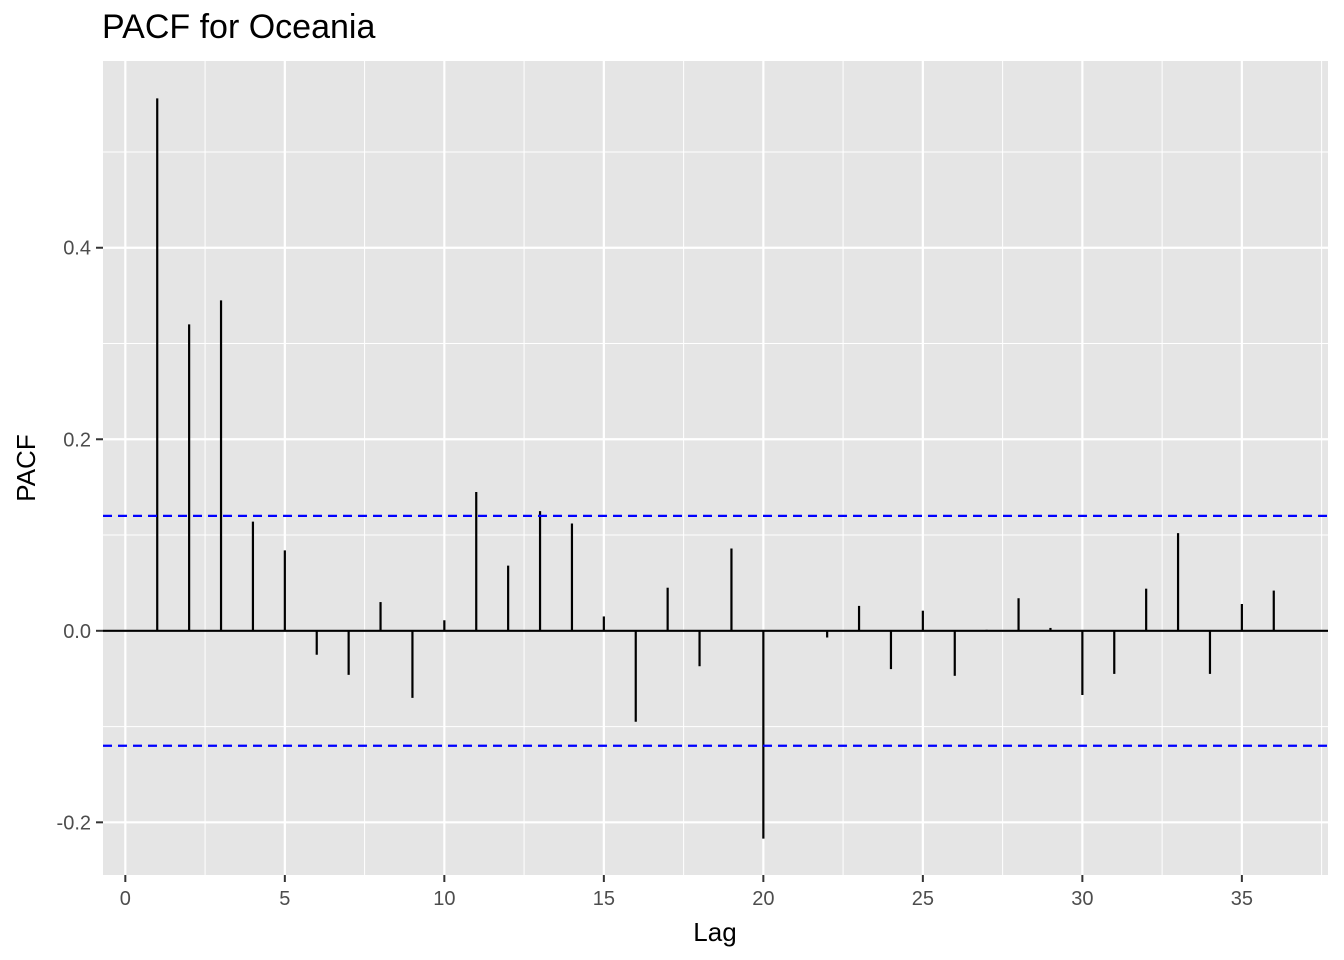 This screenshot has height=960, width=1344. I want to click on y-tick-label: 0.0, so click(77, 632).